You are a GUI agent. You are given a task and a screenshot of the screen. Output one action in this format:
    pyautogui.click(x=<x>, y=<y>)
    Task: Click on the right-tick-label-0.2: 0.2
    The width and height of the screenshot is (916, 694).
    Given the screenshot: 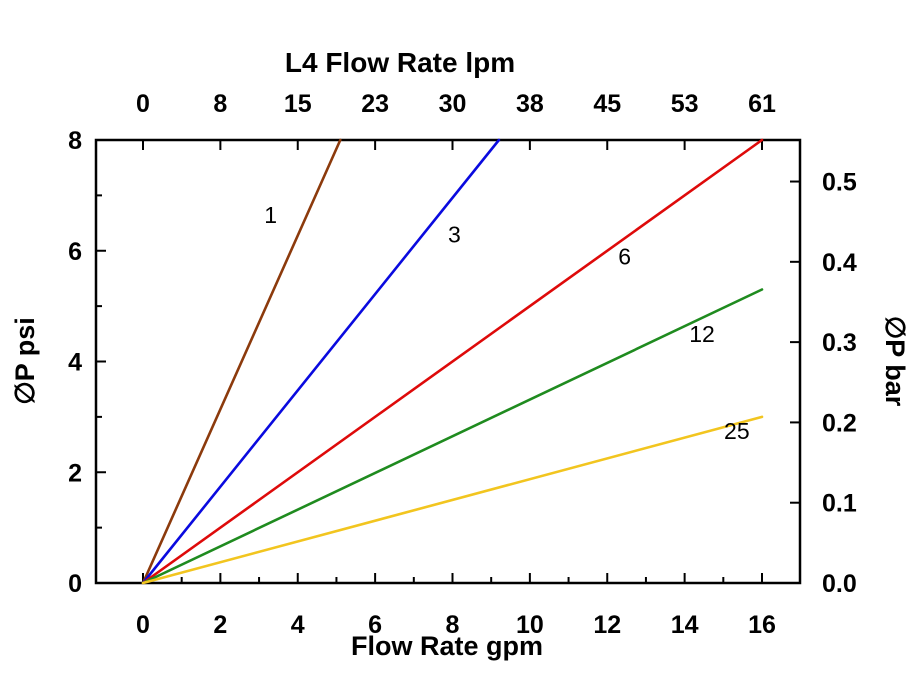 What is the action you would take?
    pyautogui.click(x=839, y=423)
    